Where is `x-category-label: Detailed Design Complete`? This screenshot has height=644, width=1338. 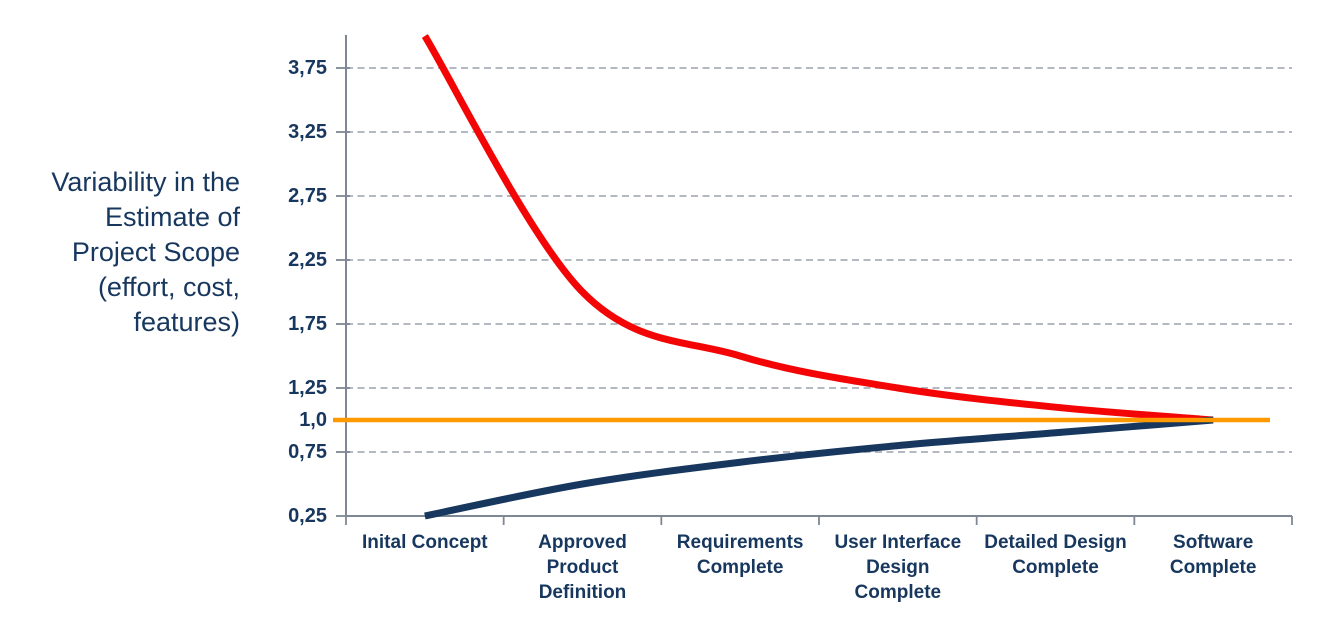
x-category-label: Detailed Design Complete is located at coordinates (1055, 555).